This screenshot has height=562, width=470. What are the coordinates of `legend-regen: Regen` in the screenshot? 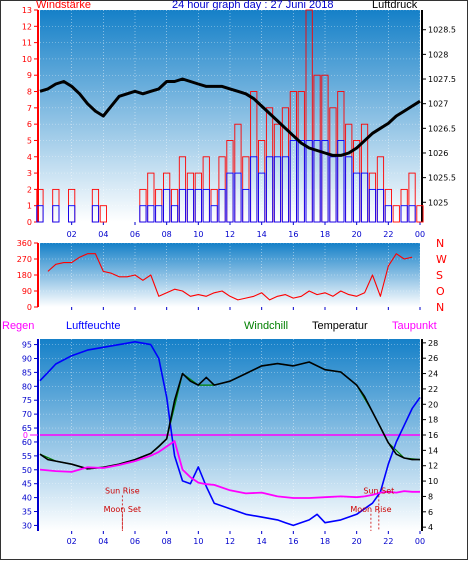 It's located at (18, 326).